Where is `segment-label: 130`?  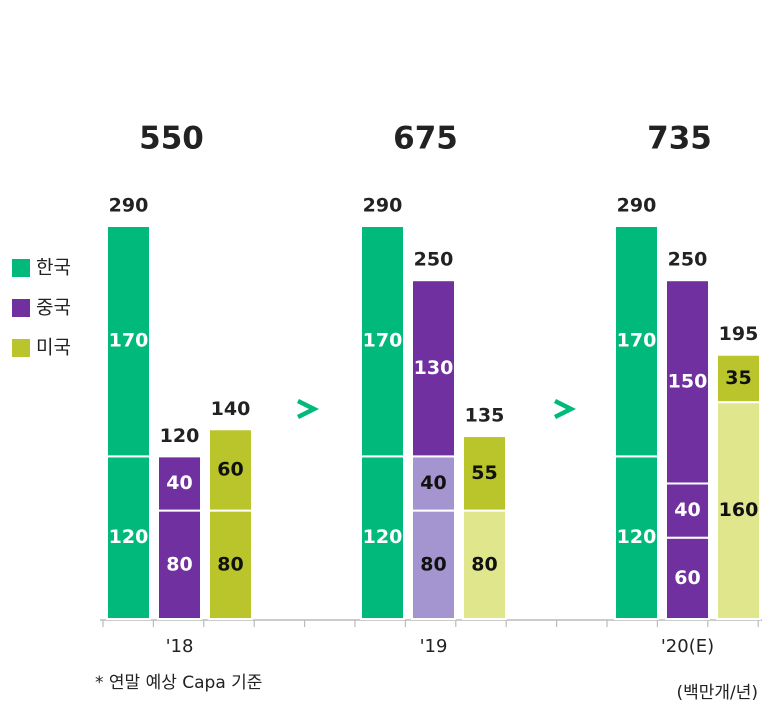
segment-label: 130 is located at coordinates (434, 368).